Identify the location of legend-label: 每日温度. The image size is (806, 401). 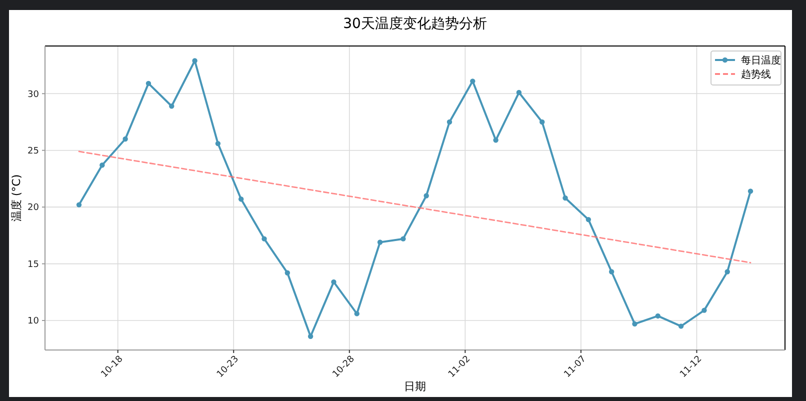
(761, 60).